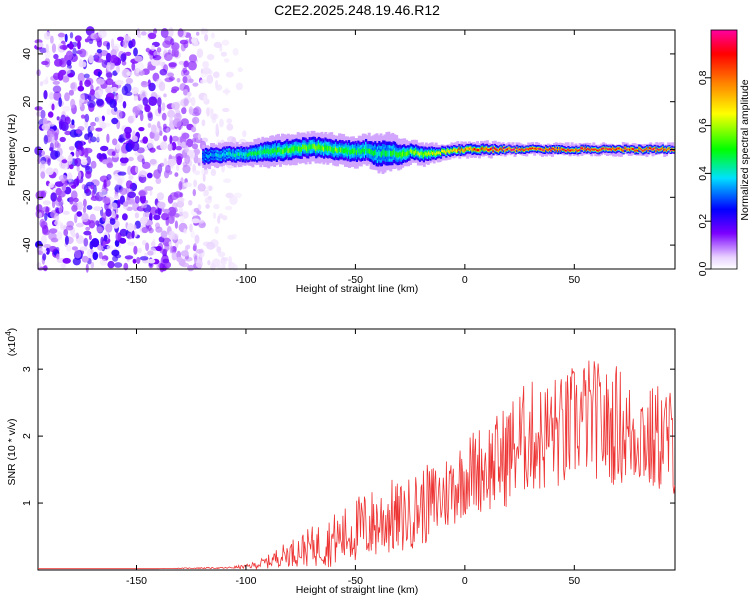  What do you see at coordinates (27, 244) in the screenshot?
I see `y-tick-label: -40` at bounding box center [27, 244].